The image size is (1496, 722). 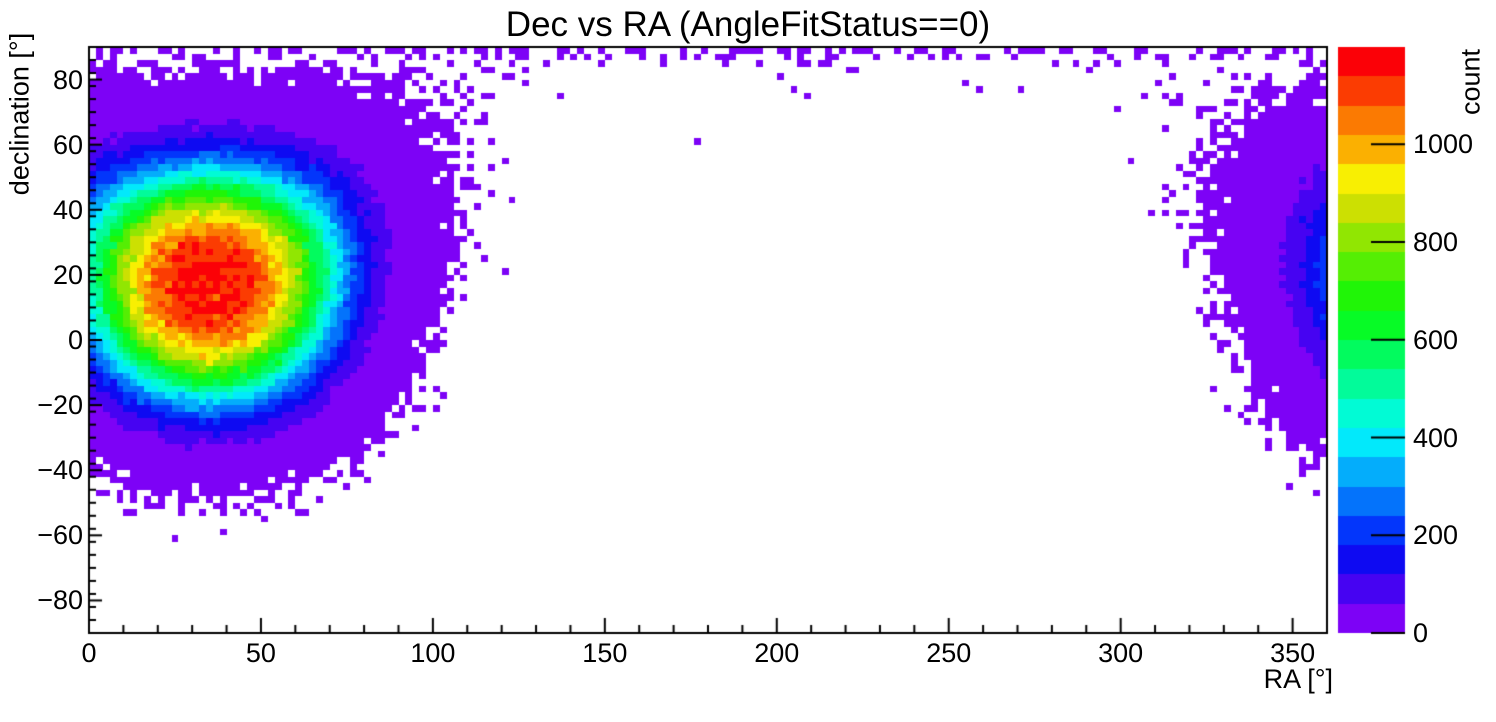 I want to click on y-tick-label-−80: −80, so click(x=60, y=600).